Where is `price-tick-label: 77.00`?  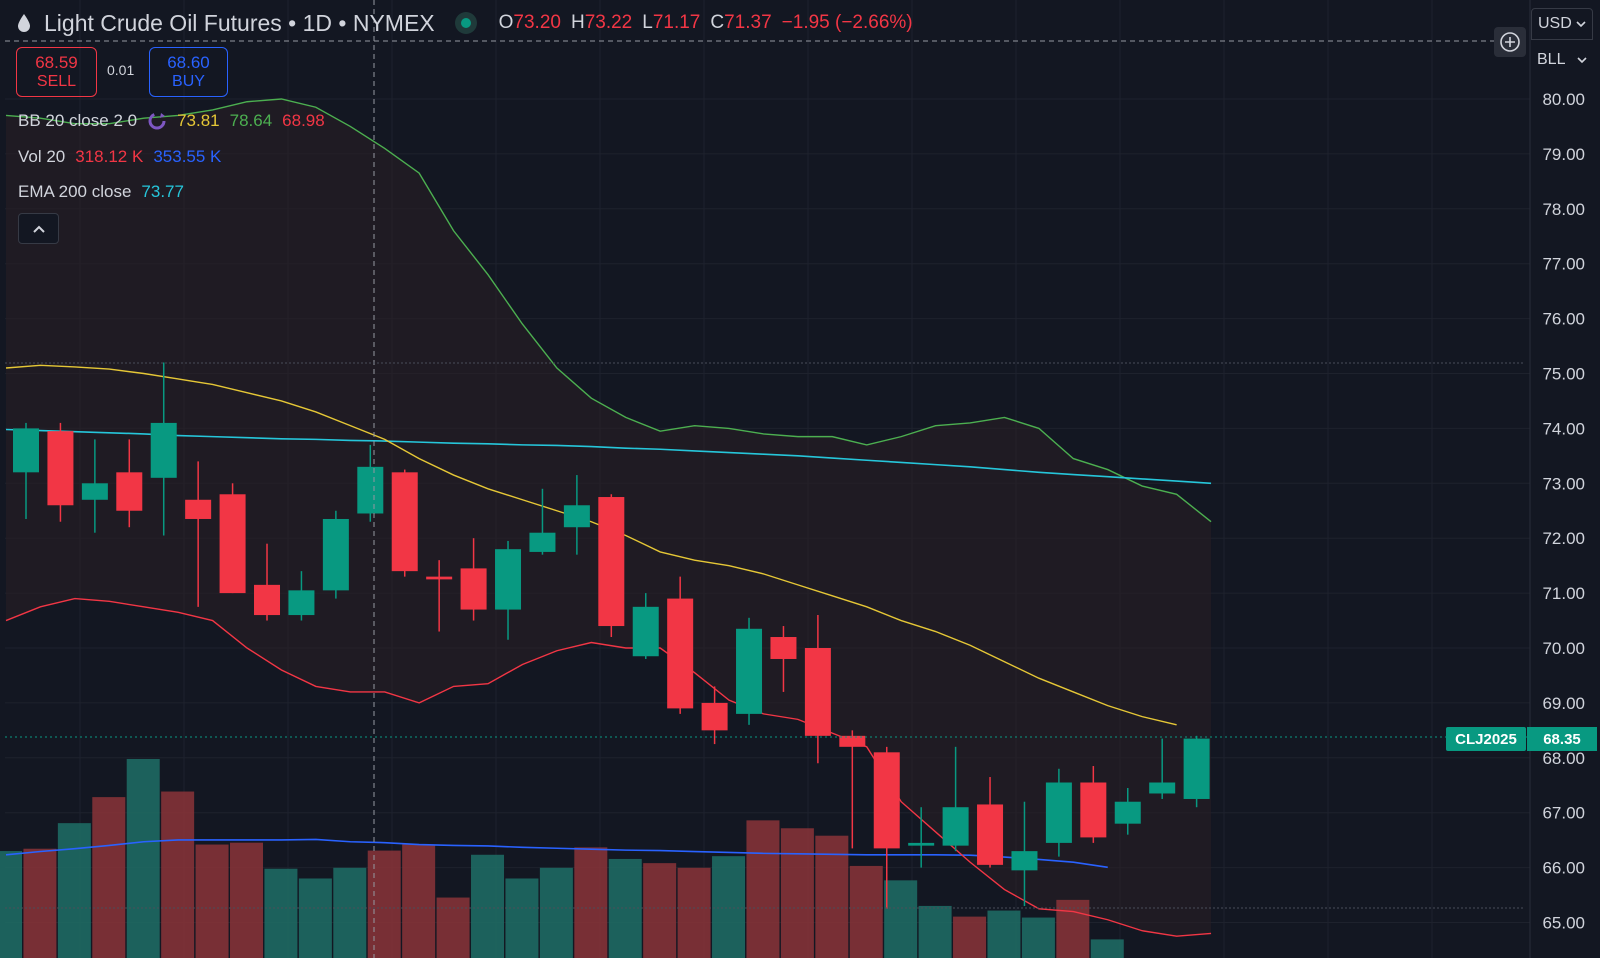 price-tick-label: 77.00 is located at coordinates (1563, 264).